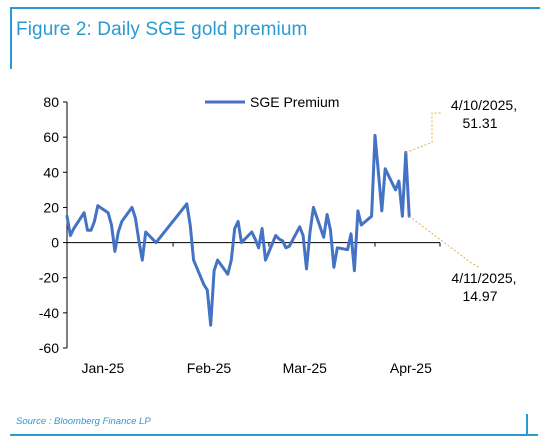 The image size is (552, 445). I want to click on y-tick-label: 60, so click(51, 137).